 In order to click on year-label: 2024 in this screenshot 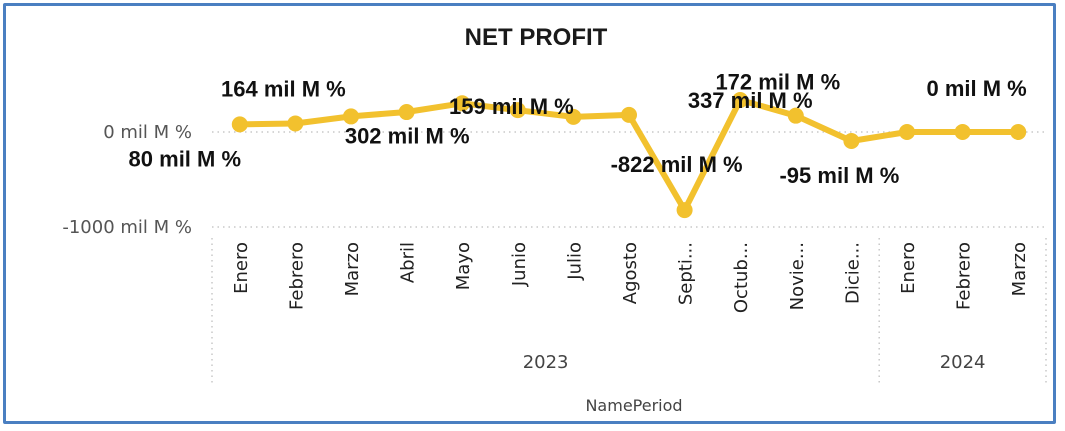, I will do `click(963, 362)`.